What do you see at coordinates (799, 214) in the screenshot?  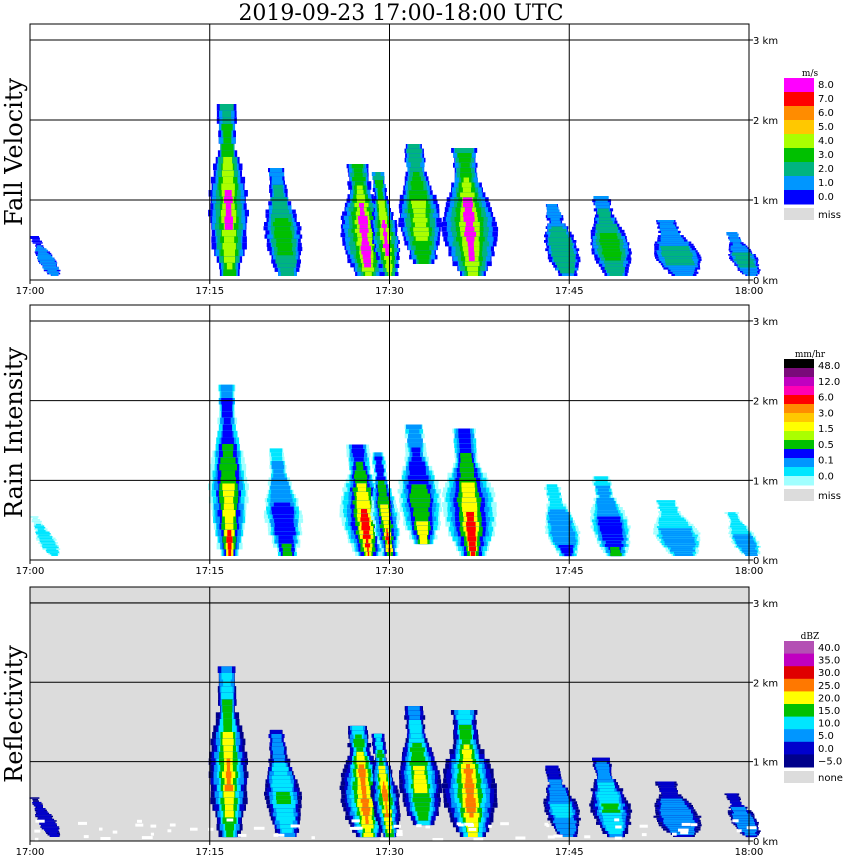 I see `missing-swatch` at bounding box center [799, 214].